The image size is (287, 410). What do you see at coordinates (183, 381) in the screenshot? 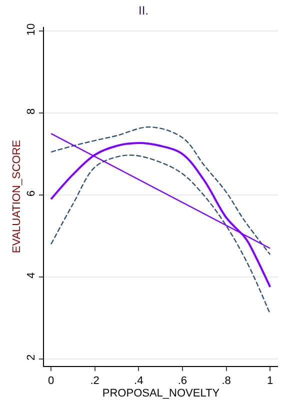
I see `x-tick-label: .6` at bounding box center [183, 381].